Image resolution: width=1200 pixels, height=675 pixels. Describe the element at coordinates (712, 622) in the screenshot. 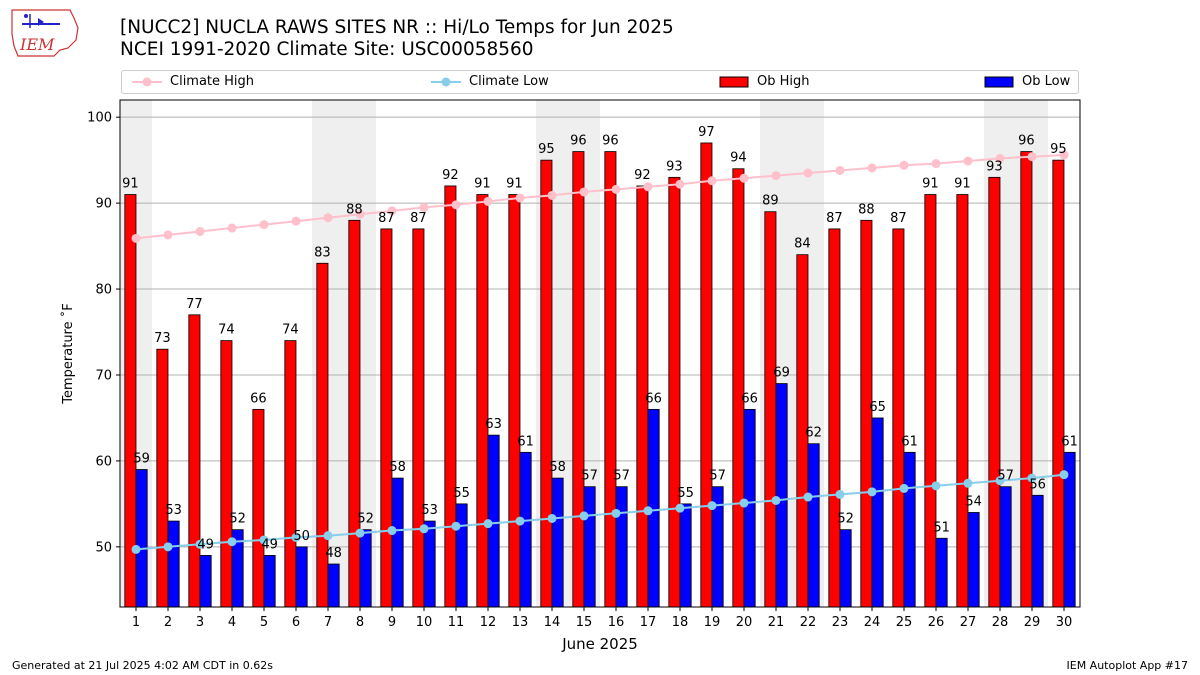

I see `x-tick-label: 19` at that location.